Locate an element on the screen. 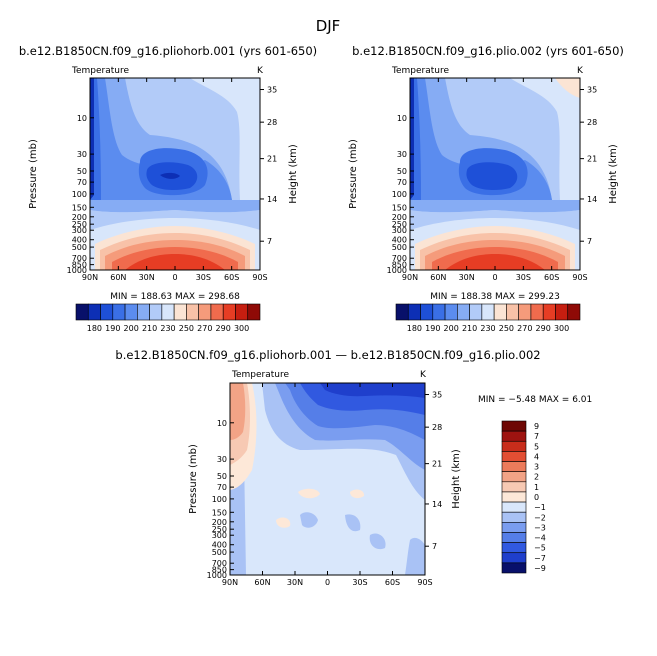 This screenshot has height=656, width=657. x-tick-label: 30S is located at coordinates (523, 277).